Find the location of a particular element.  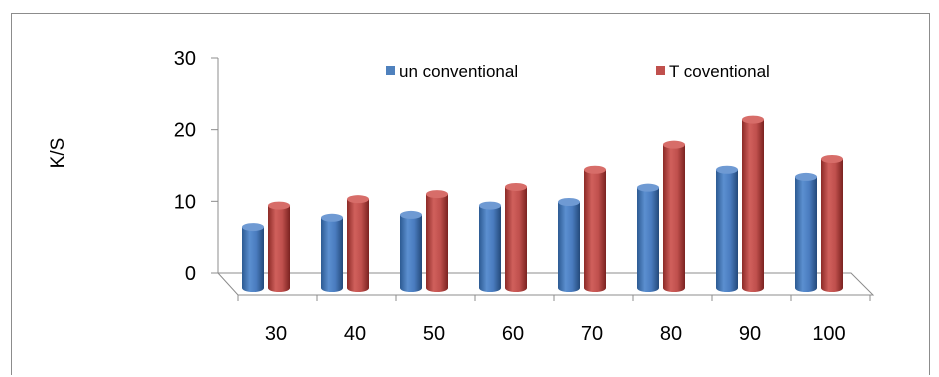

x-tick-label: 40 is located at coordinates (355, 334).